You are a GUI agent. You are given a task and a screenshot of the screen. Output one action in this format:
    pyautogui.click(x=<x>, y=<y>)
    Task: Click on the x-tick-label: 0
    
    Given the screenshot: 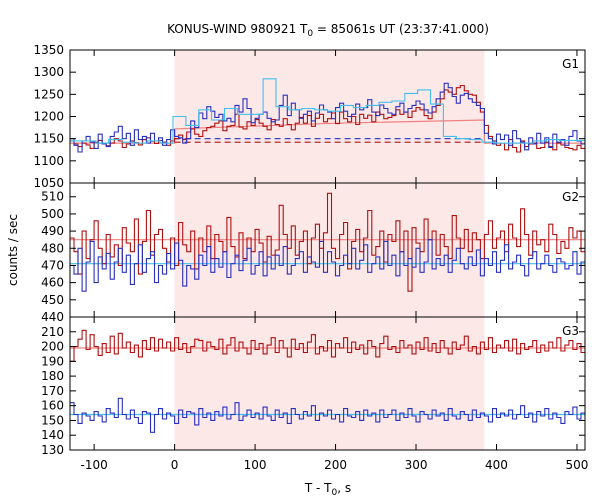 What is the action you would take?
    pyautogui.click(x=175, y=465)
    